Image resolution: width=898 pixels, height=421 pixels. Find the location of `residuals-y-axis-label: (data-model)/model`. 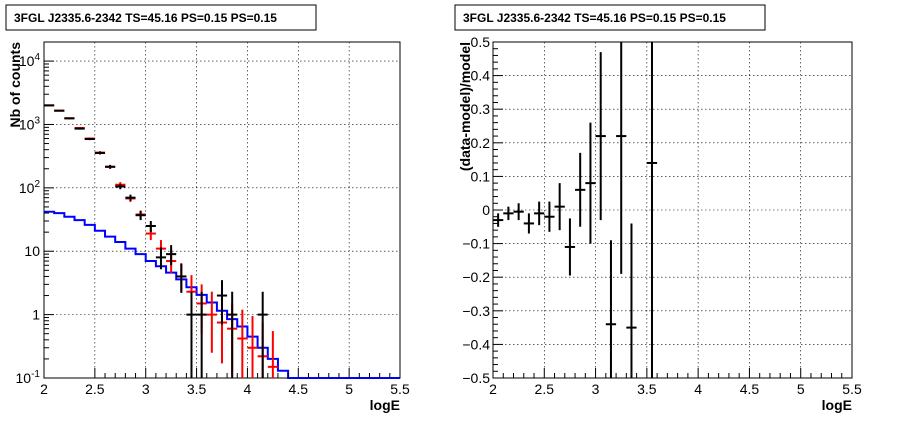

residuals-y-axis-label: (data-model)/model is located at coordinates (465, 106).